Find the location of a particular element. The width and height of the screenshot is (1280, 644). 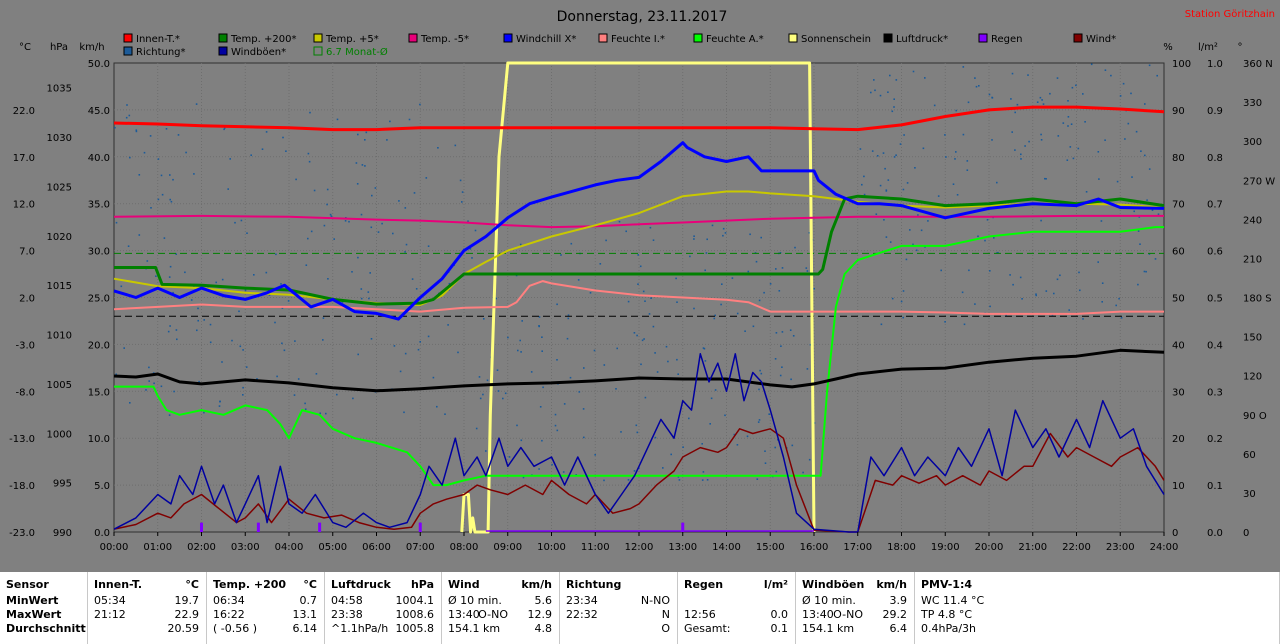

stats-value: 12.9 is located at coordinates (540, 614).